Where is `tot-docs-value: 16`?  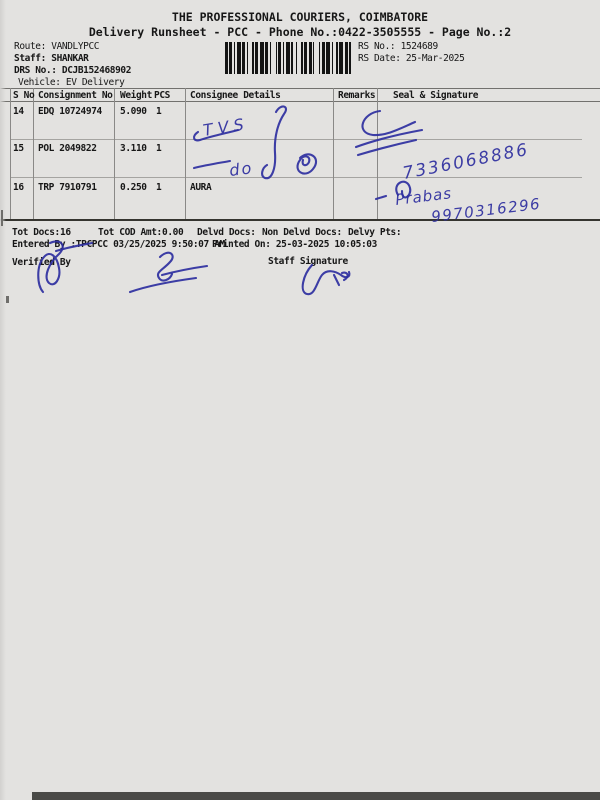 tot-docs-value: 16 is located at coordinates (65, 232).